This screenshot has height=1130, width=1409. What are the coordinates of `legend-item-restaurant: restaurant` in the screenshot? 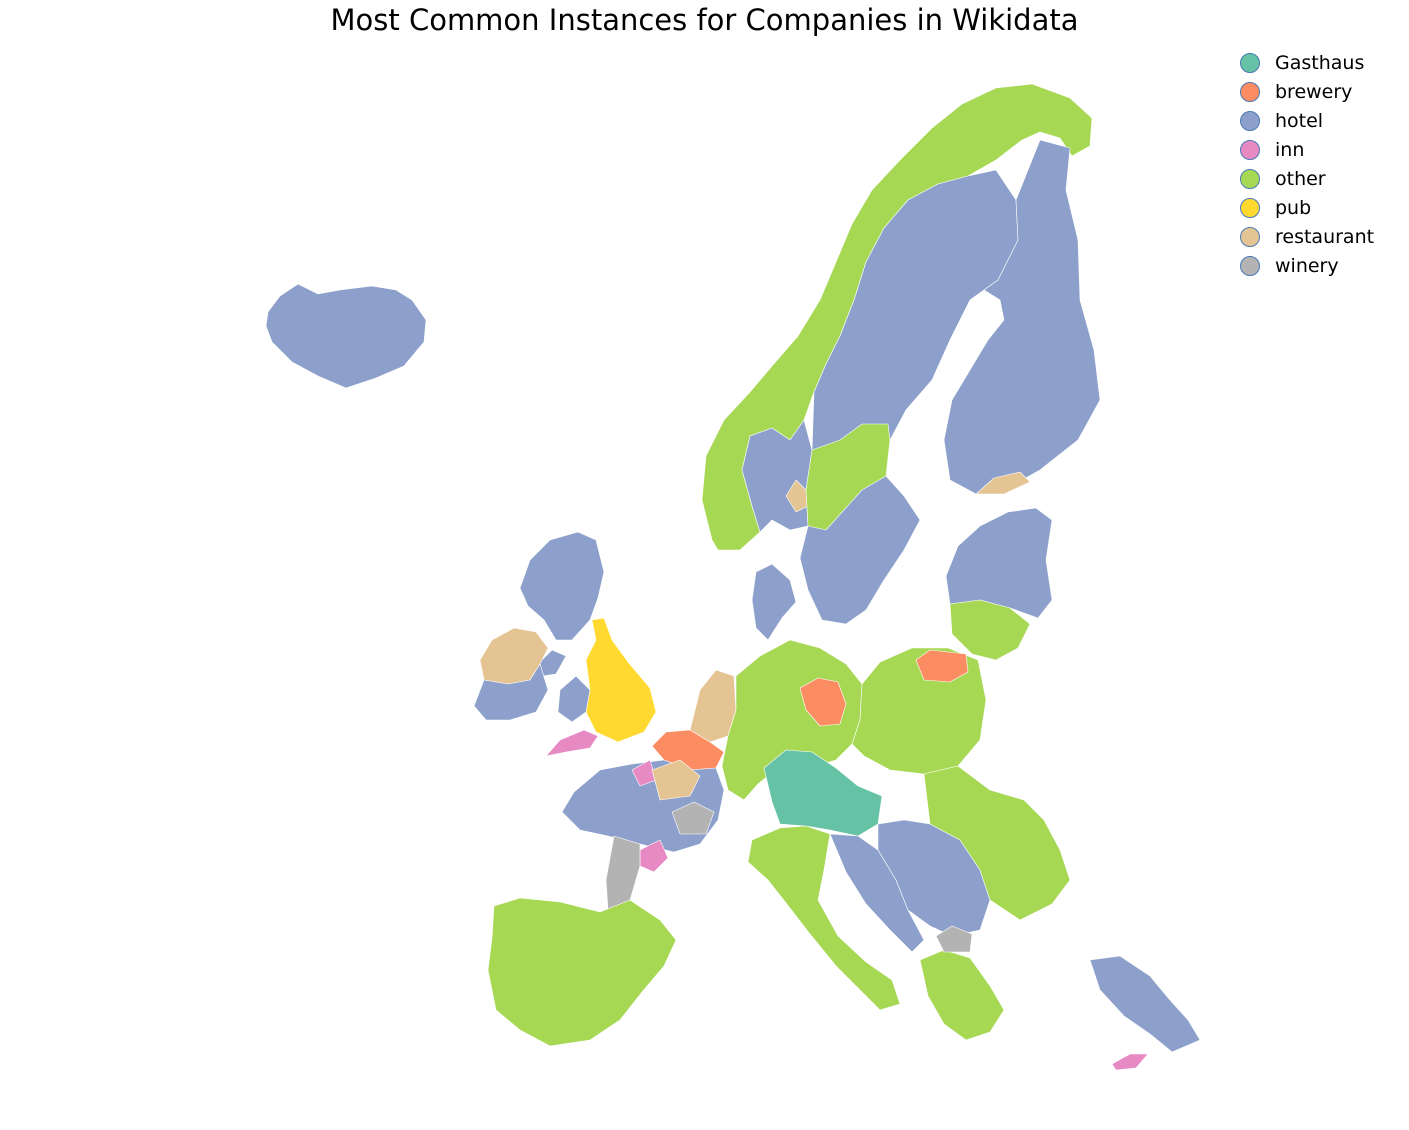 It's located at (1307, 236).